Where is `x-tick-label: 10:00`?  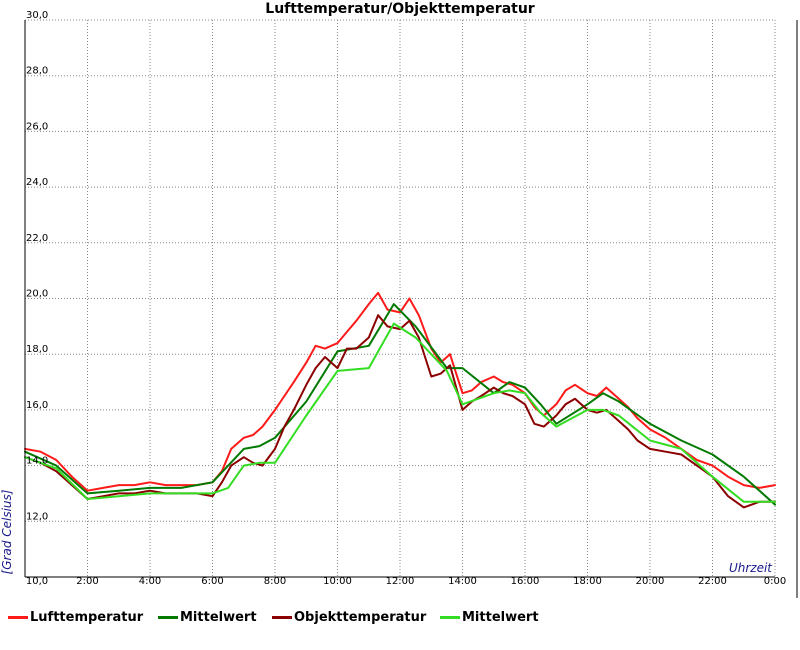 x-tick-label: 10:00 is located at coordinates (337, 581).